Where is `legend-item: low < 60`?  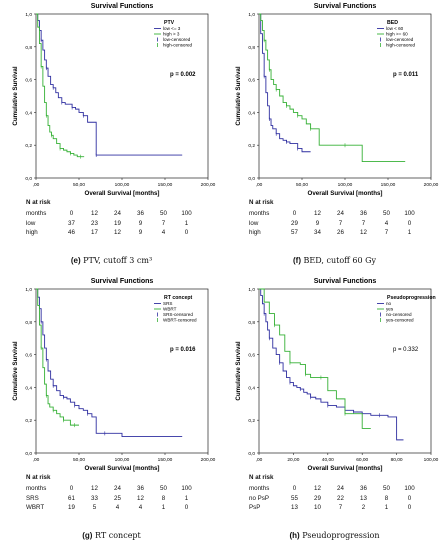
legend-item: low < 60 is located at coordinates (395, 28).